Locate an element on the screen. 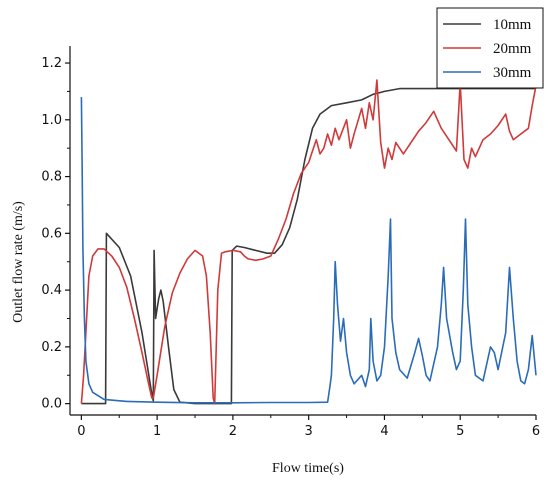  y-tick-label: 0.6 is located at coordinates (51, 233).